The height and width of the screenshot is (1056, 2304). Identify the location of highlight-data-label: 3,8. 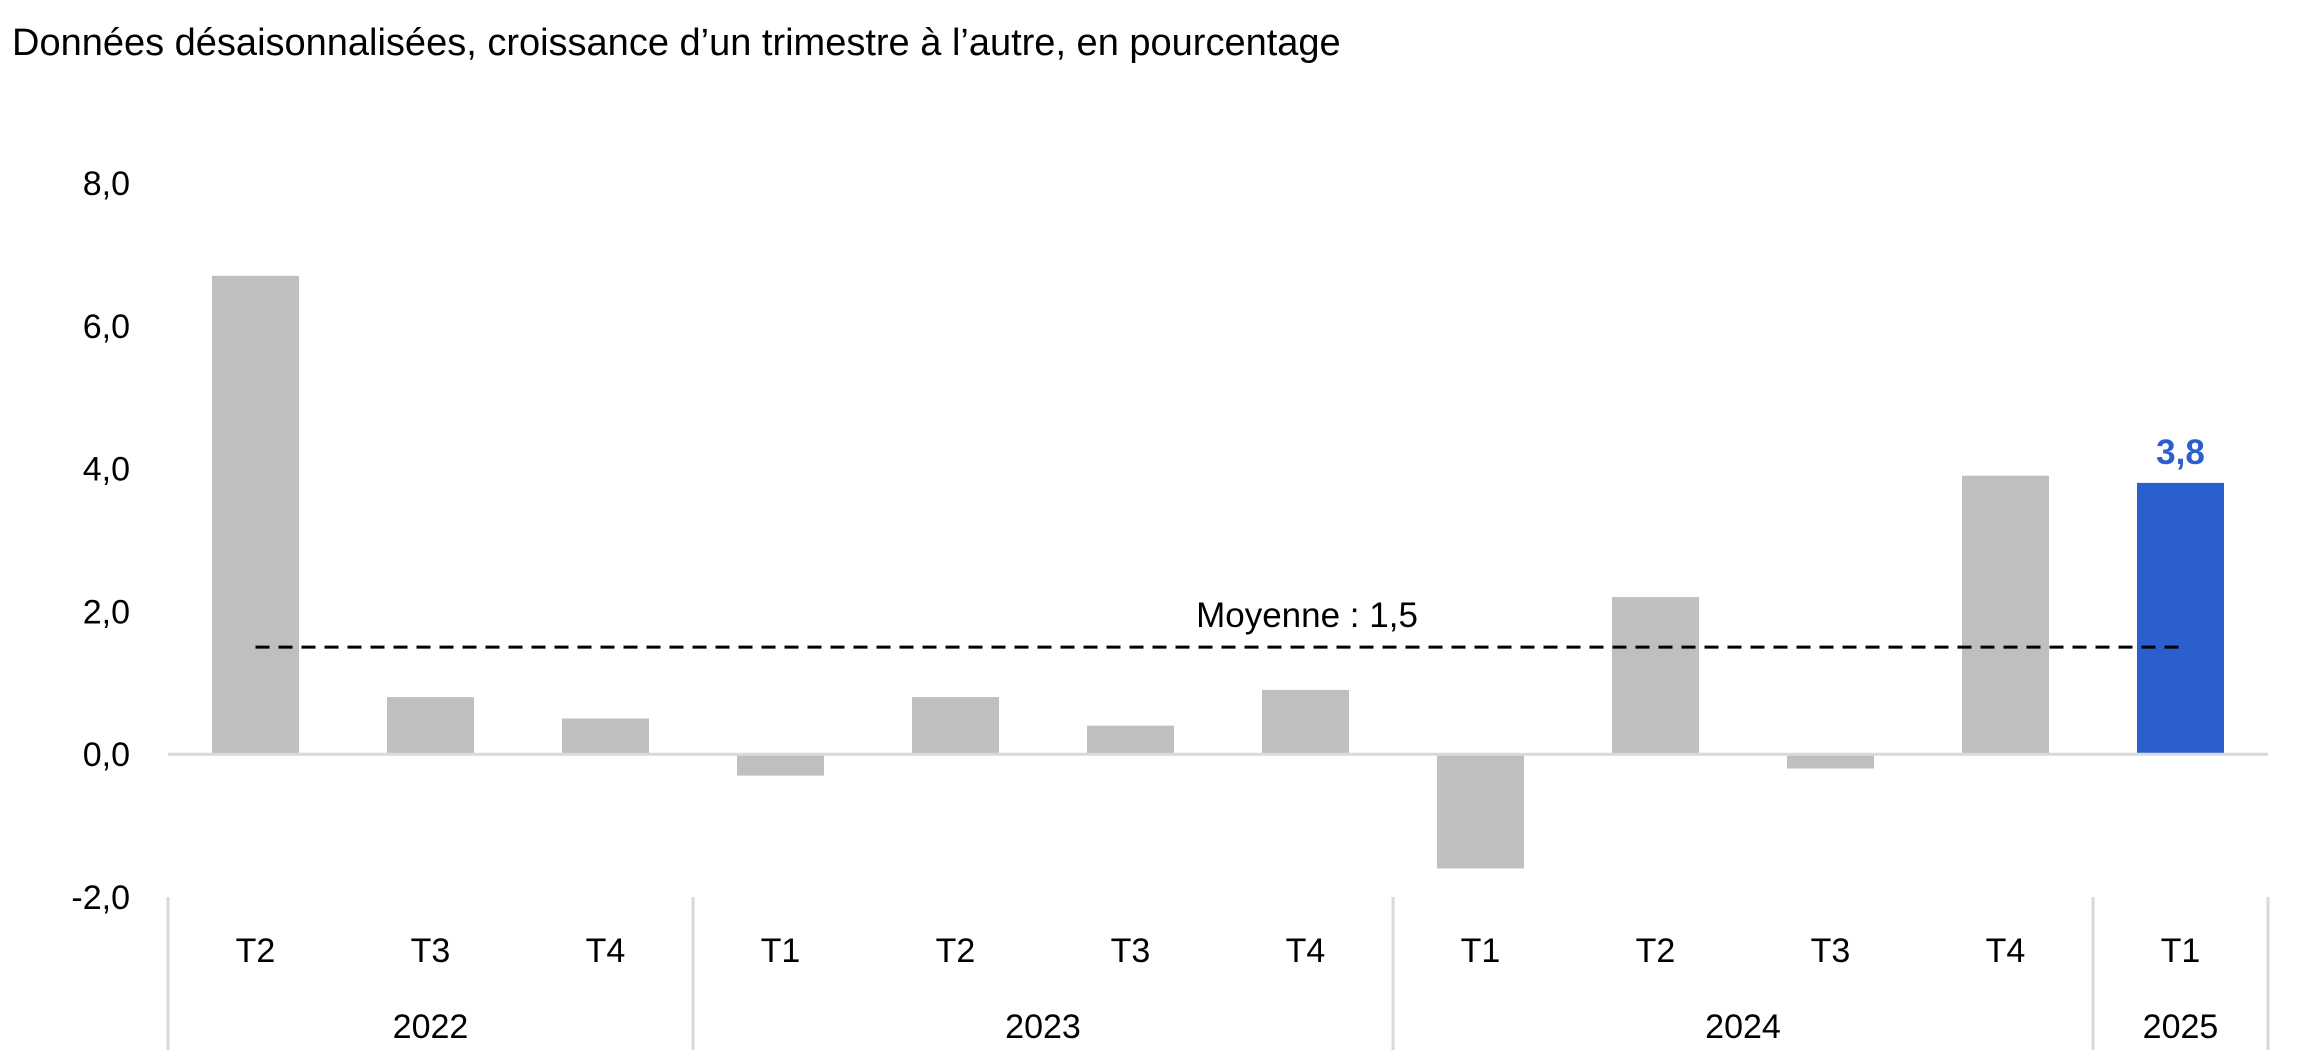
(2180, 452).